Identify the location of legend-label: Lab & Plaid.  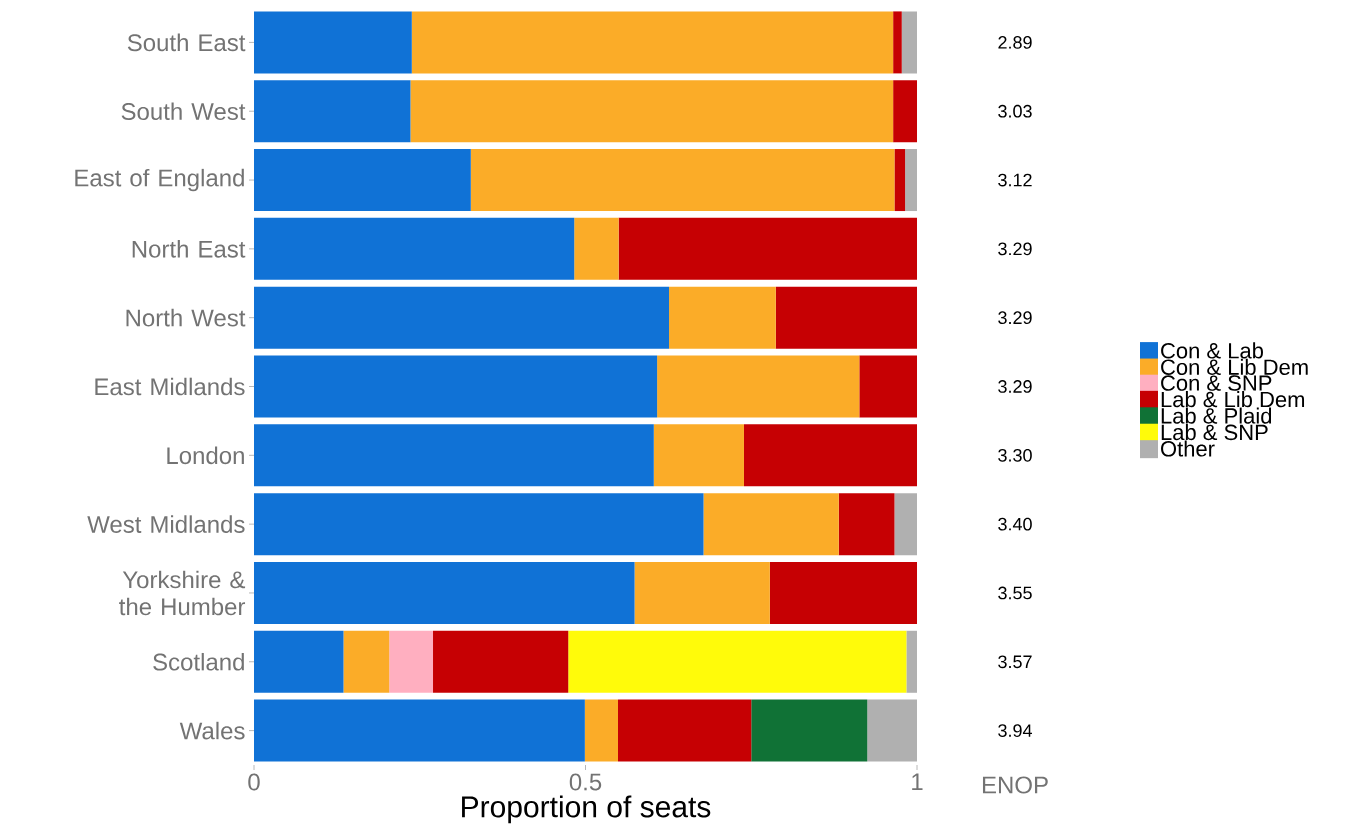
(1216, 415).